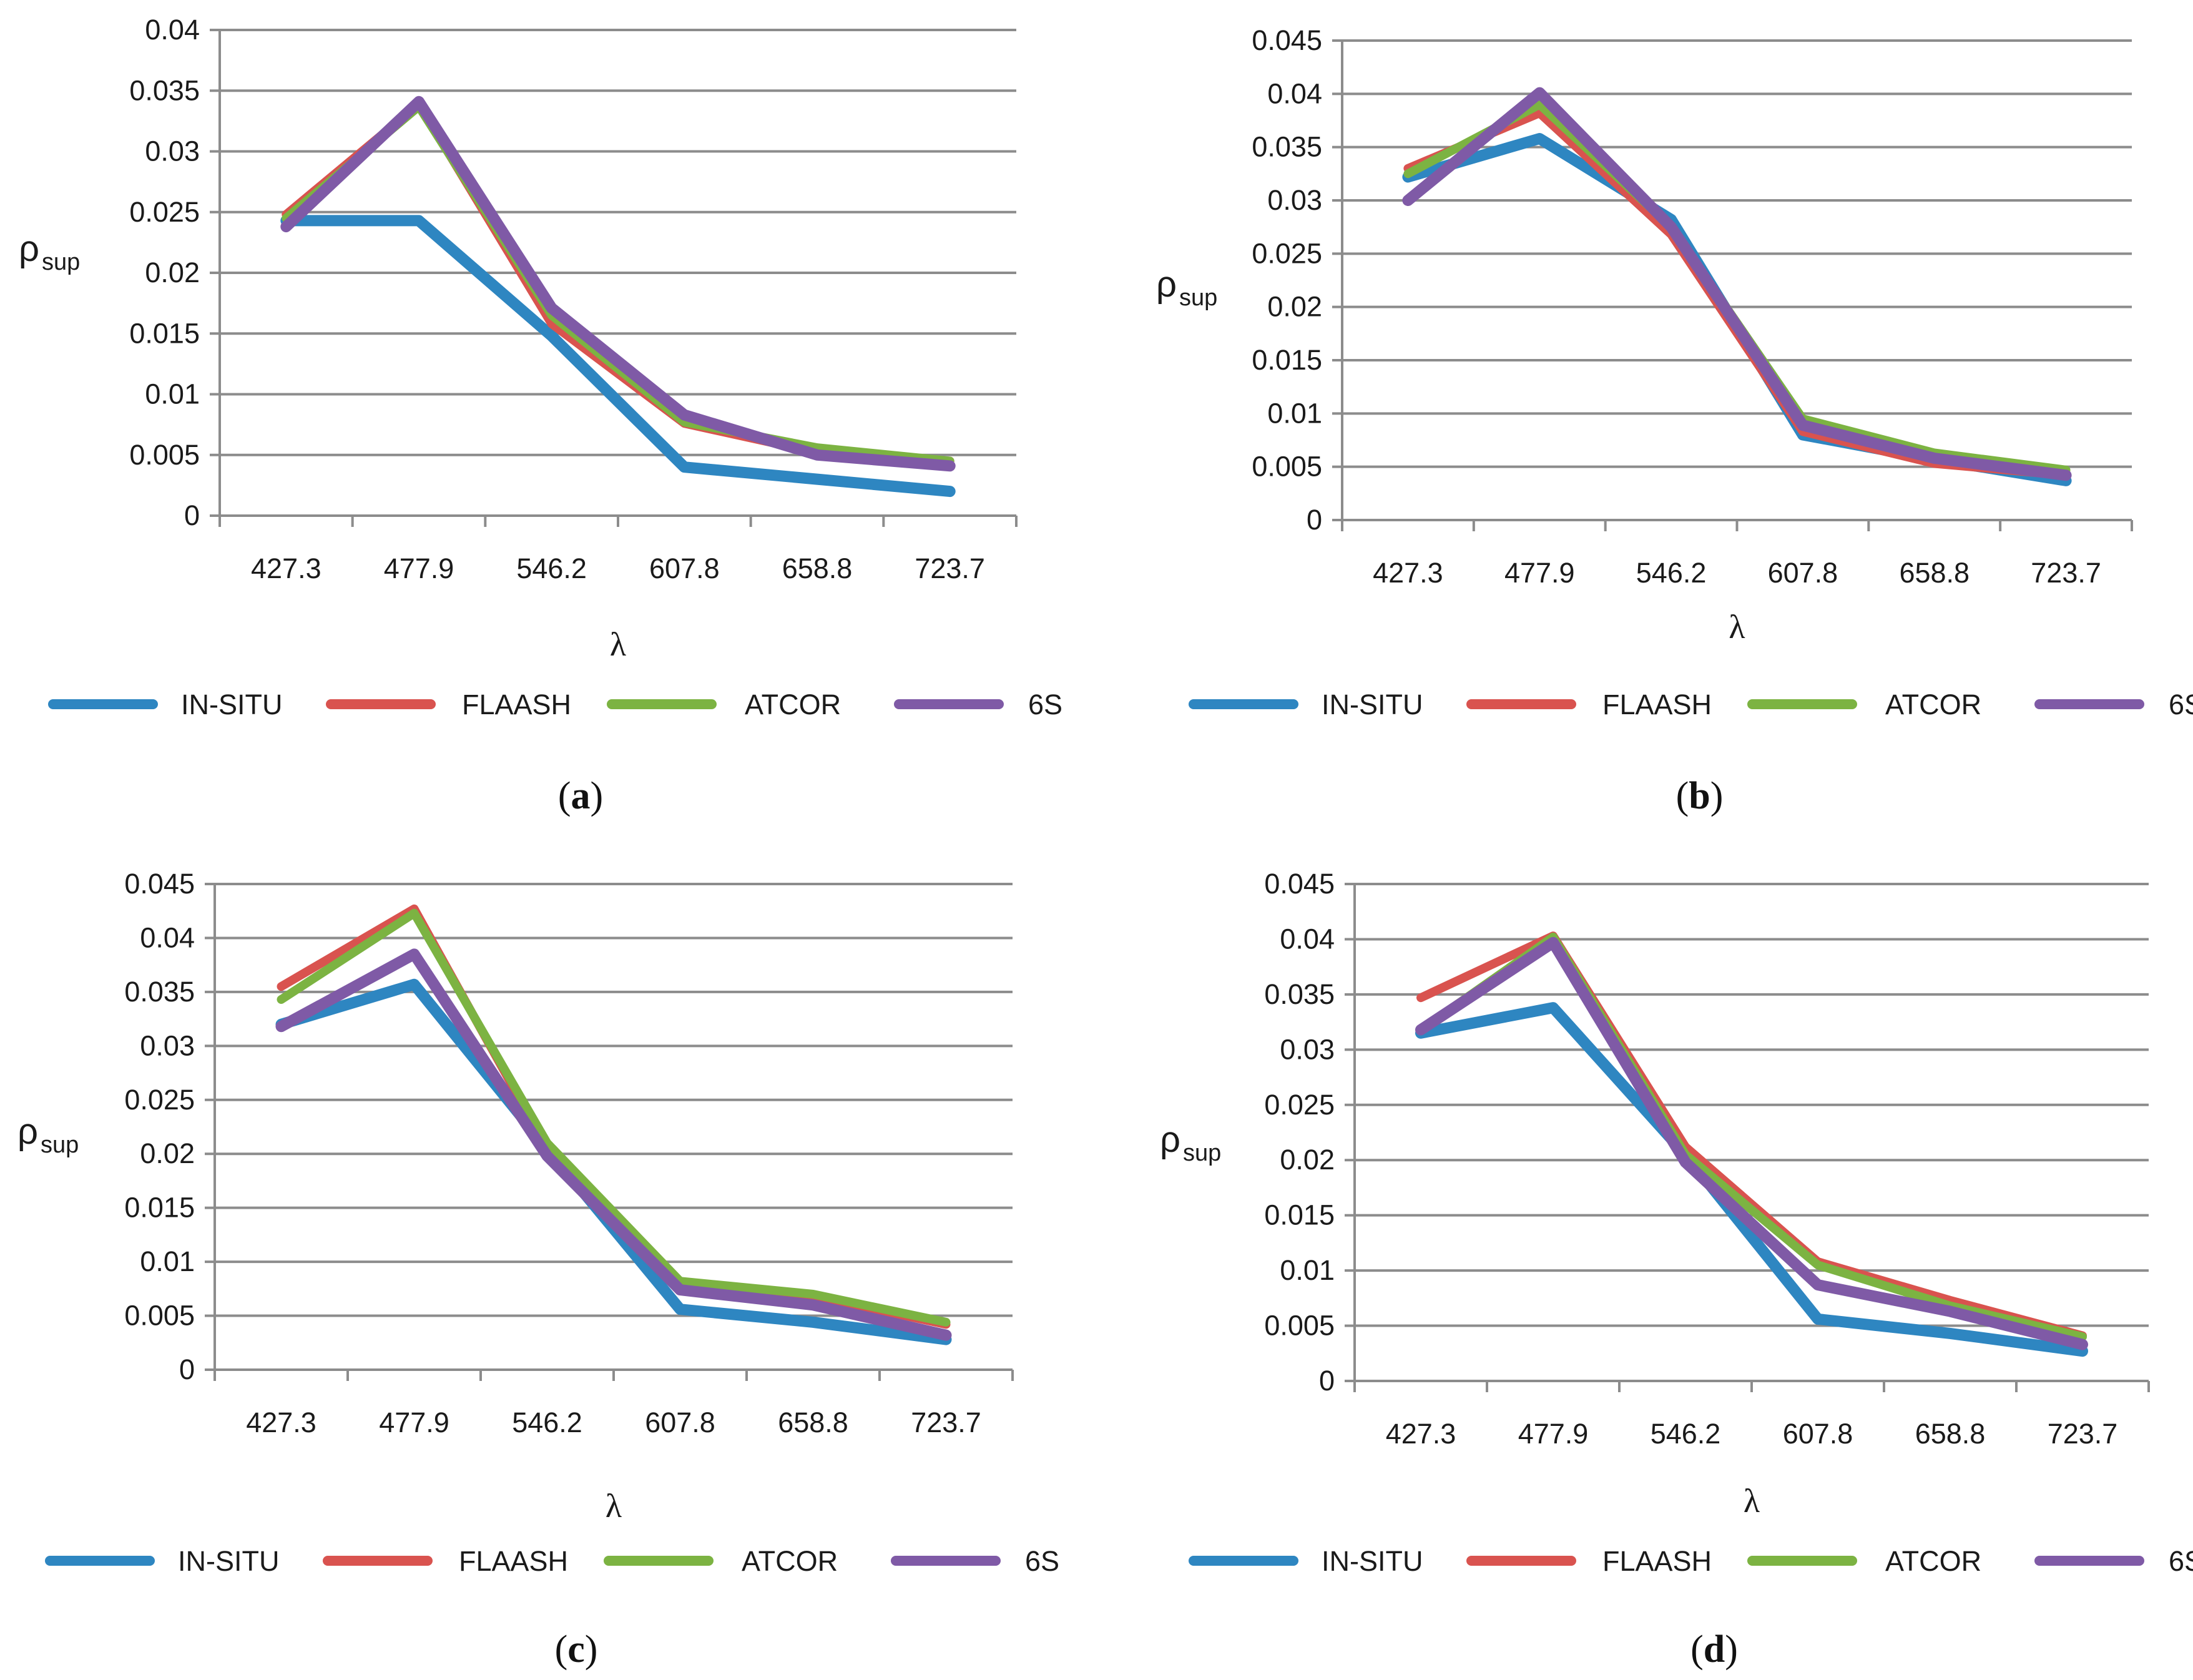 The height and width of the screenshot is (1680, 2193). I want to click on panel-label: (a), so click(580, 796).